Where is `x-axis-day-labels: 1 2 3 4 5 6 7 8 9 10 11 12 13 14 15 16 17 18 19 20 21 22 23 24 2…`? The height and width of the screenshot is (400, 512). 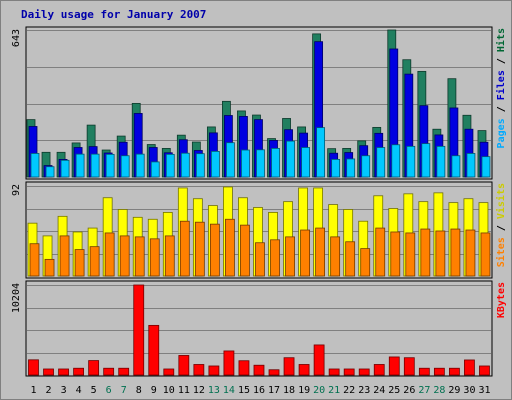 x-axis-day-labels: 1 2 3 4 5 6 7 8 9 10 11 12 13 14 15 16 17 18 19 20 21 22 23 24 2… is located at coordinates (261, 390).